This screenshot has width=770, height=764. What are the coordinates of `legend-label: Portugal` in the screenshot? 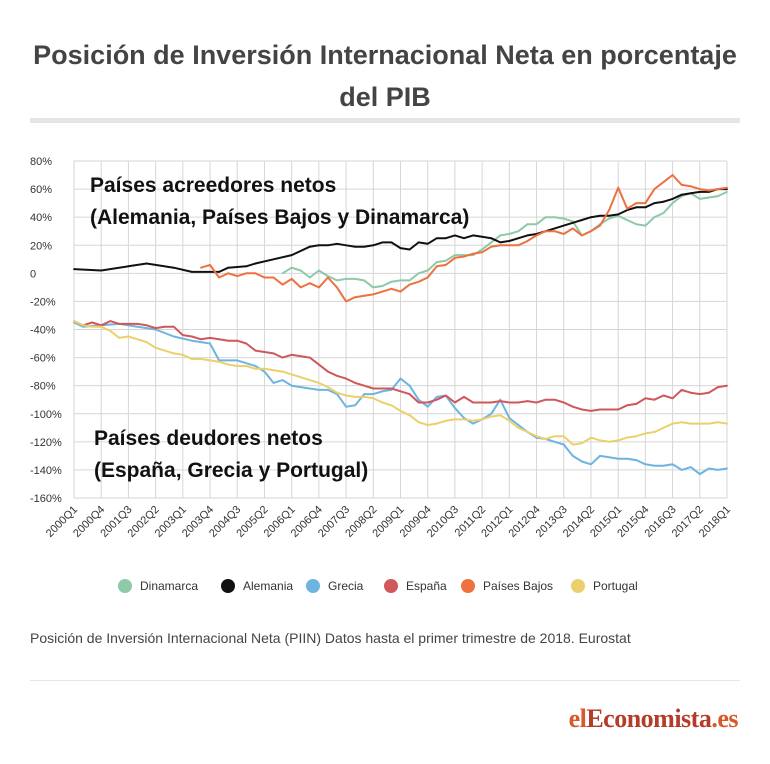 It's located at (615, 586).